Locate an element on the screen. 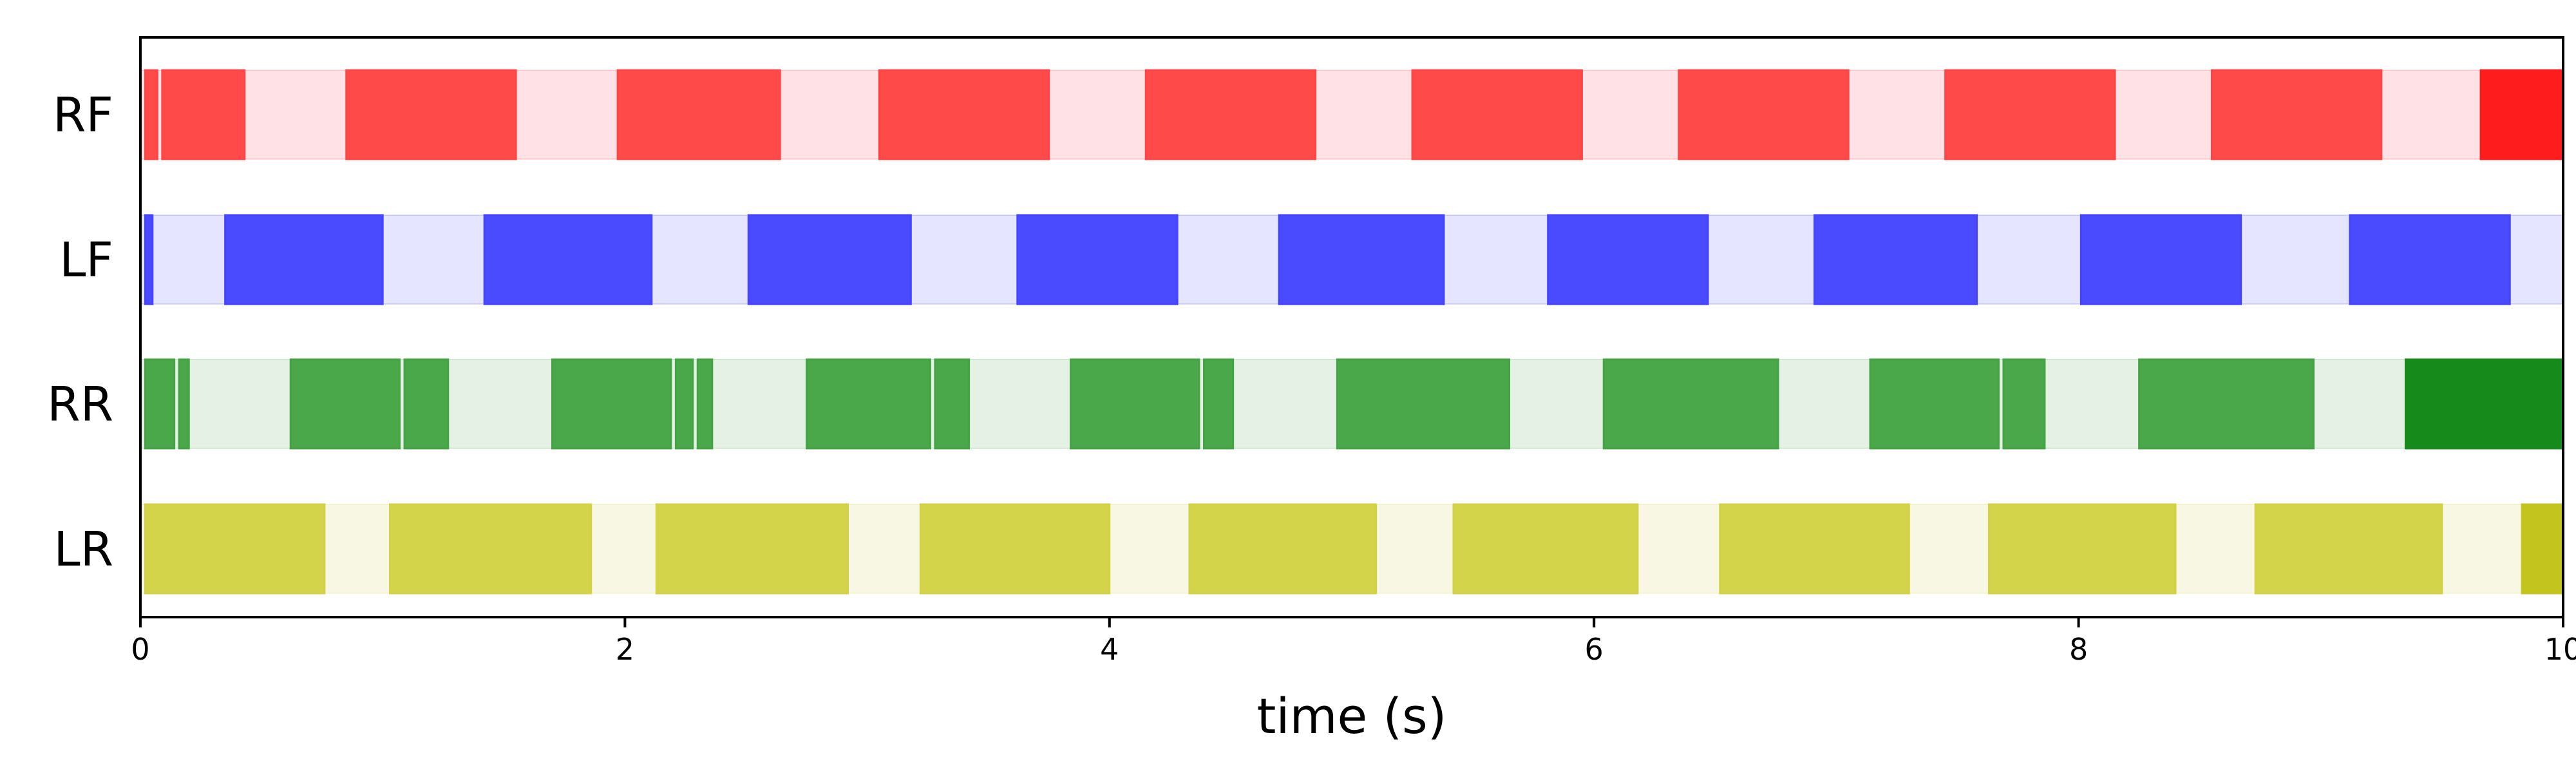  leg-label-lr: LR is located at coordinates (83, 549).